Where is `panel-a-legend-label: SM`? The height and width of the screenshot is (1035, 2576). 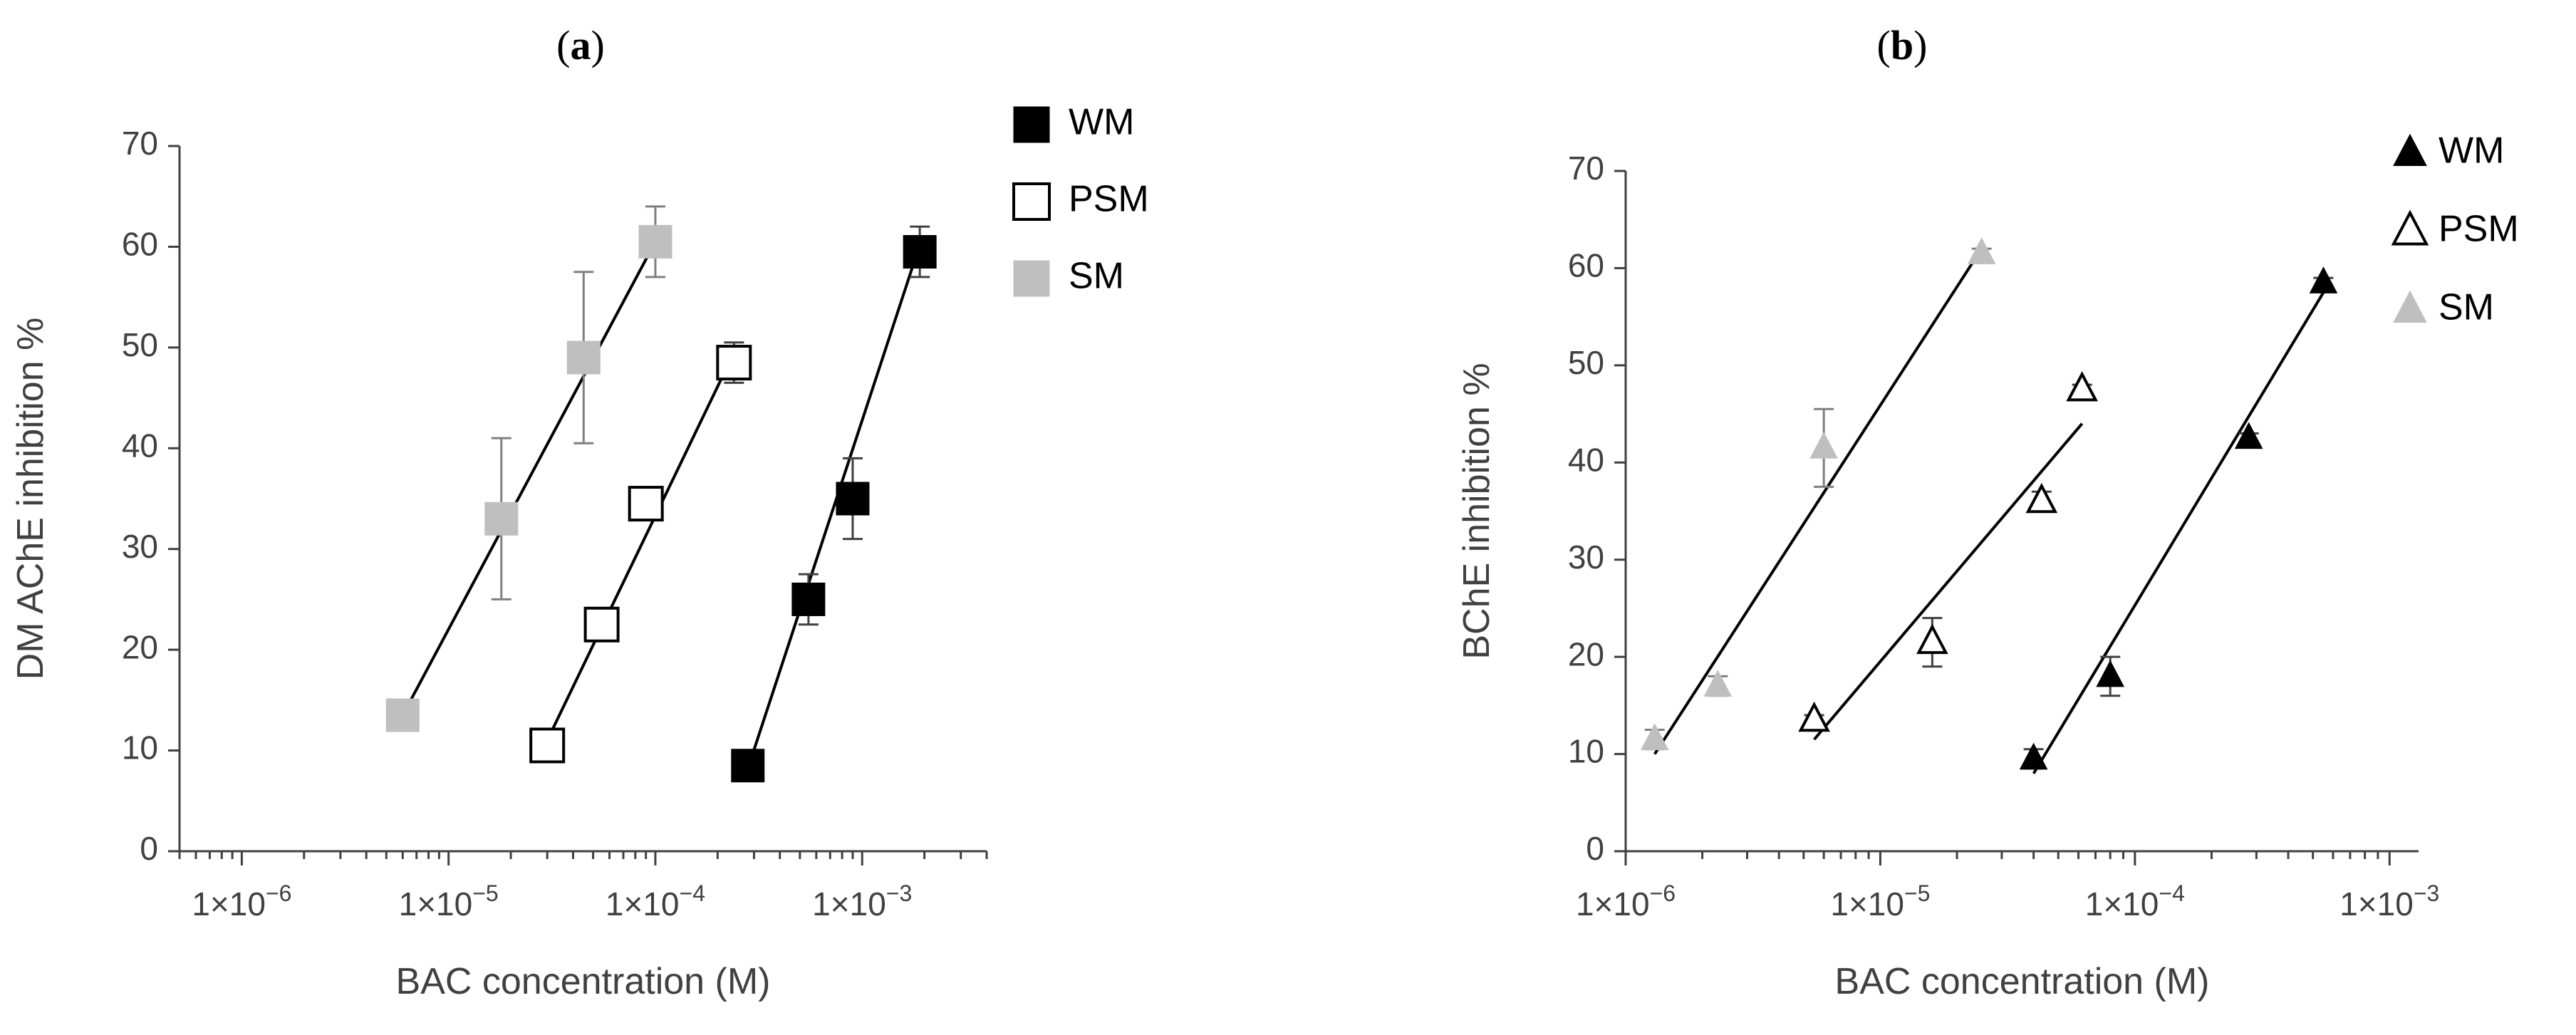
panel-a-legend-label: SM is located at coordinates (1096, 277).